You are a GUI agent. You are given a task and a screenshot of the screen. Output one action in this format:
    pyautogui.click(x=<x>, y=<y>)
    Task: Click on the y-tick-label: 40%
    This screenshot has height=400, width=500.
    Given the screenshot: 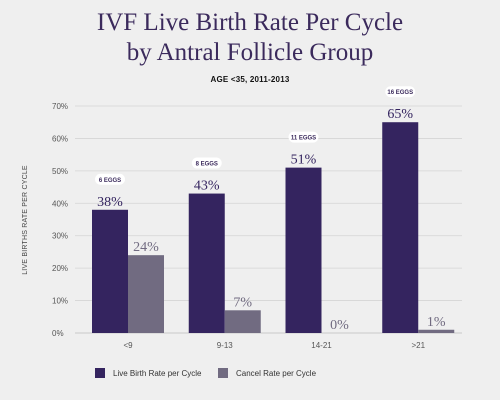 What is the action you would take?
    pyautogui.click(x=60, y=203)
    